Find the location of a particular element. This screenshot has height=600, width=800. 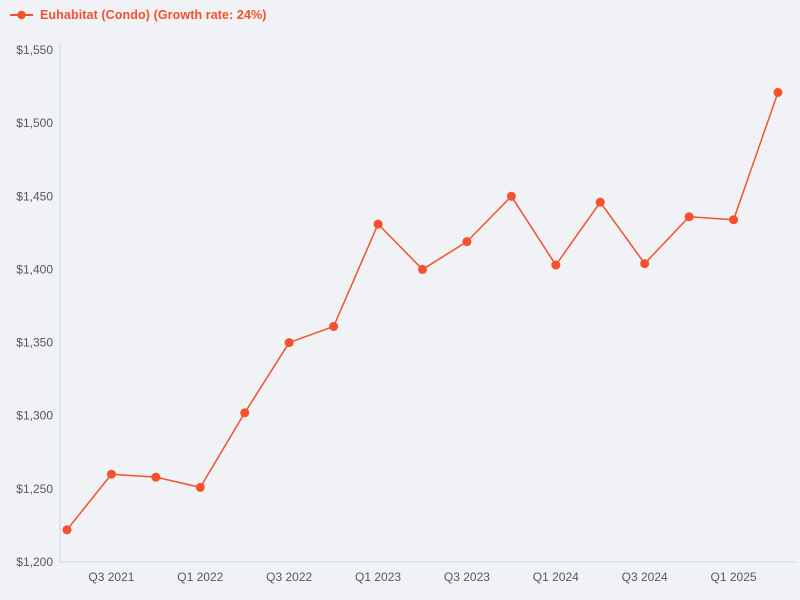

y-tick-label: $1,300 is located at coordinates (34, 416).